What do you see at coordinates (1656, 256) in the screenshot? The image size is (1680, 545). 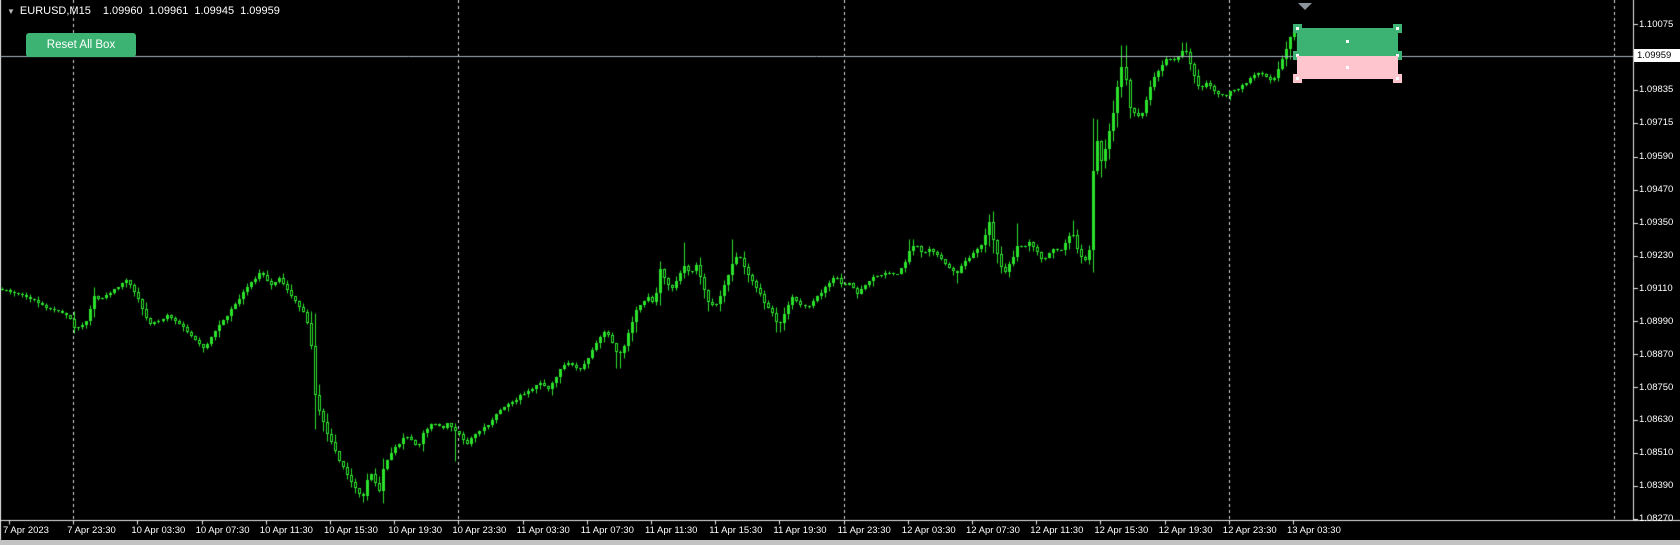 I see `price-tick-label: 1.09230` at bounding box center [1656, 256].